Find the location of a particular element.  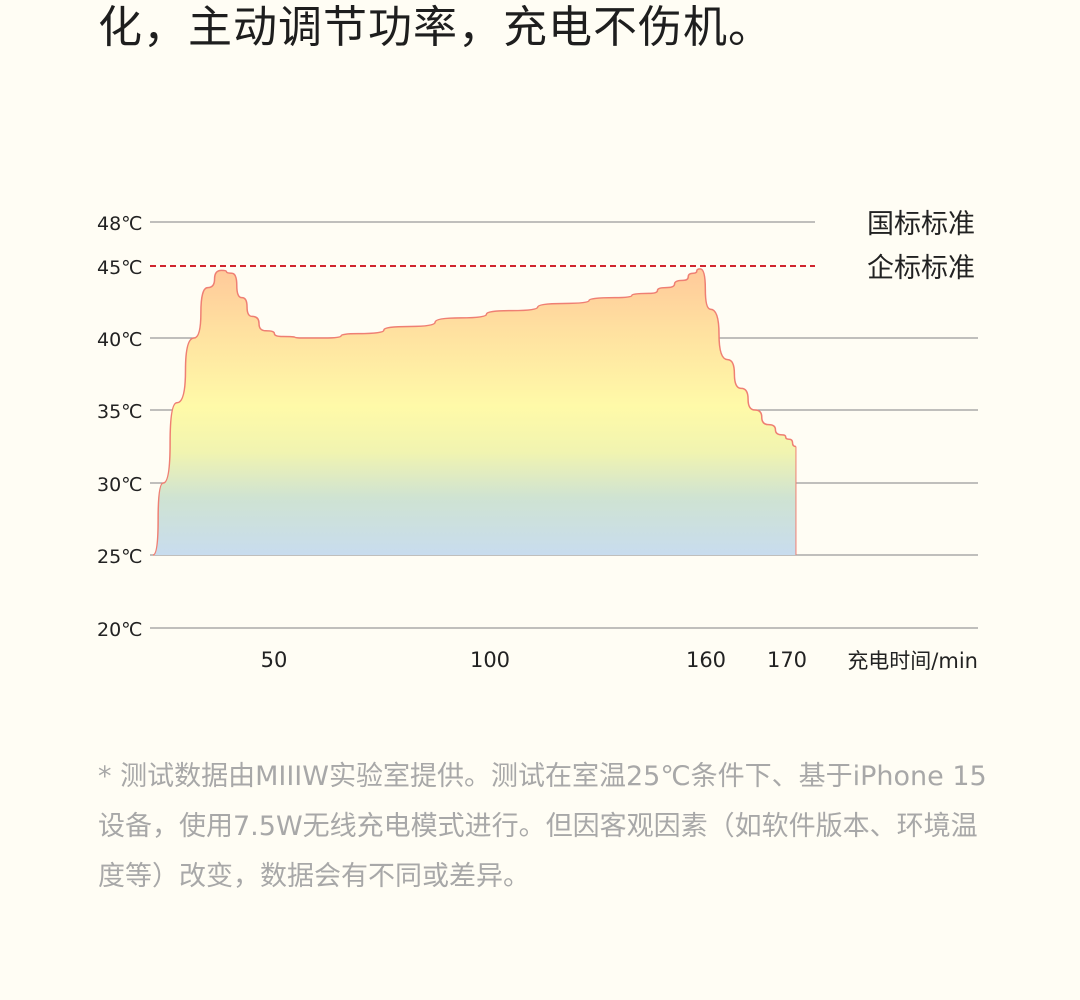

x-tick-label: 170 is located at coordinates (787, 660).